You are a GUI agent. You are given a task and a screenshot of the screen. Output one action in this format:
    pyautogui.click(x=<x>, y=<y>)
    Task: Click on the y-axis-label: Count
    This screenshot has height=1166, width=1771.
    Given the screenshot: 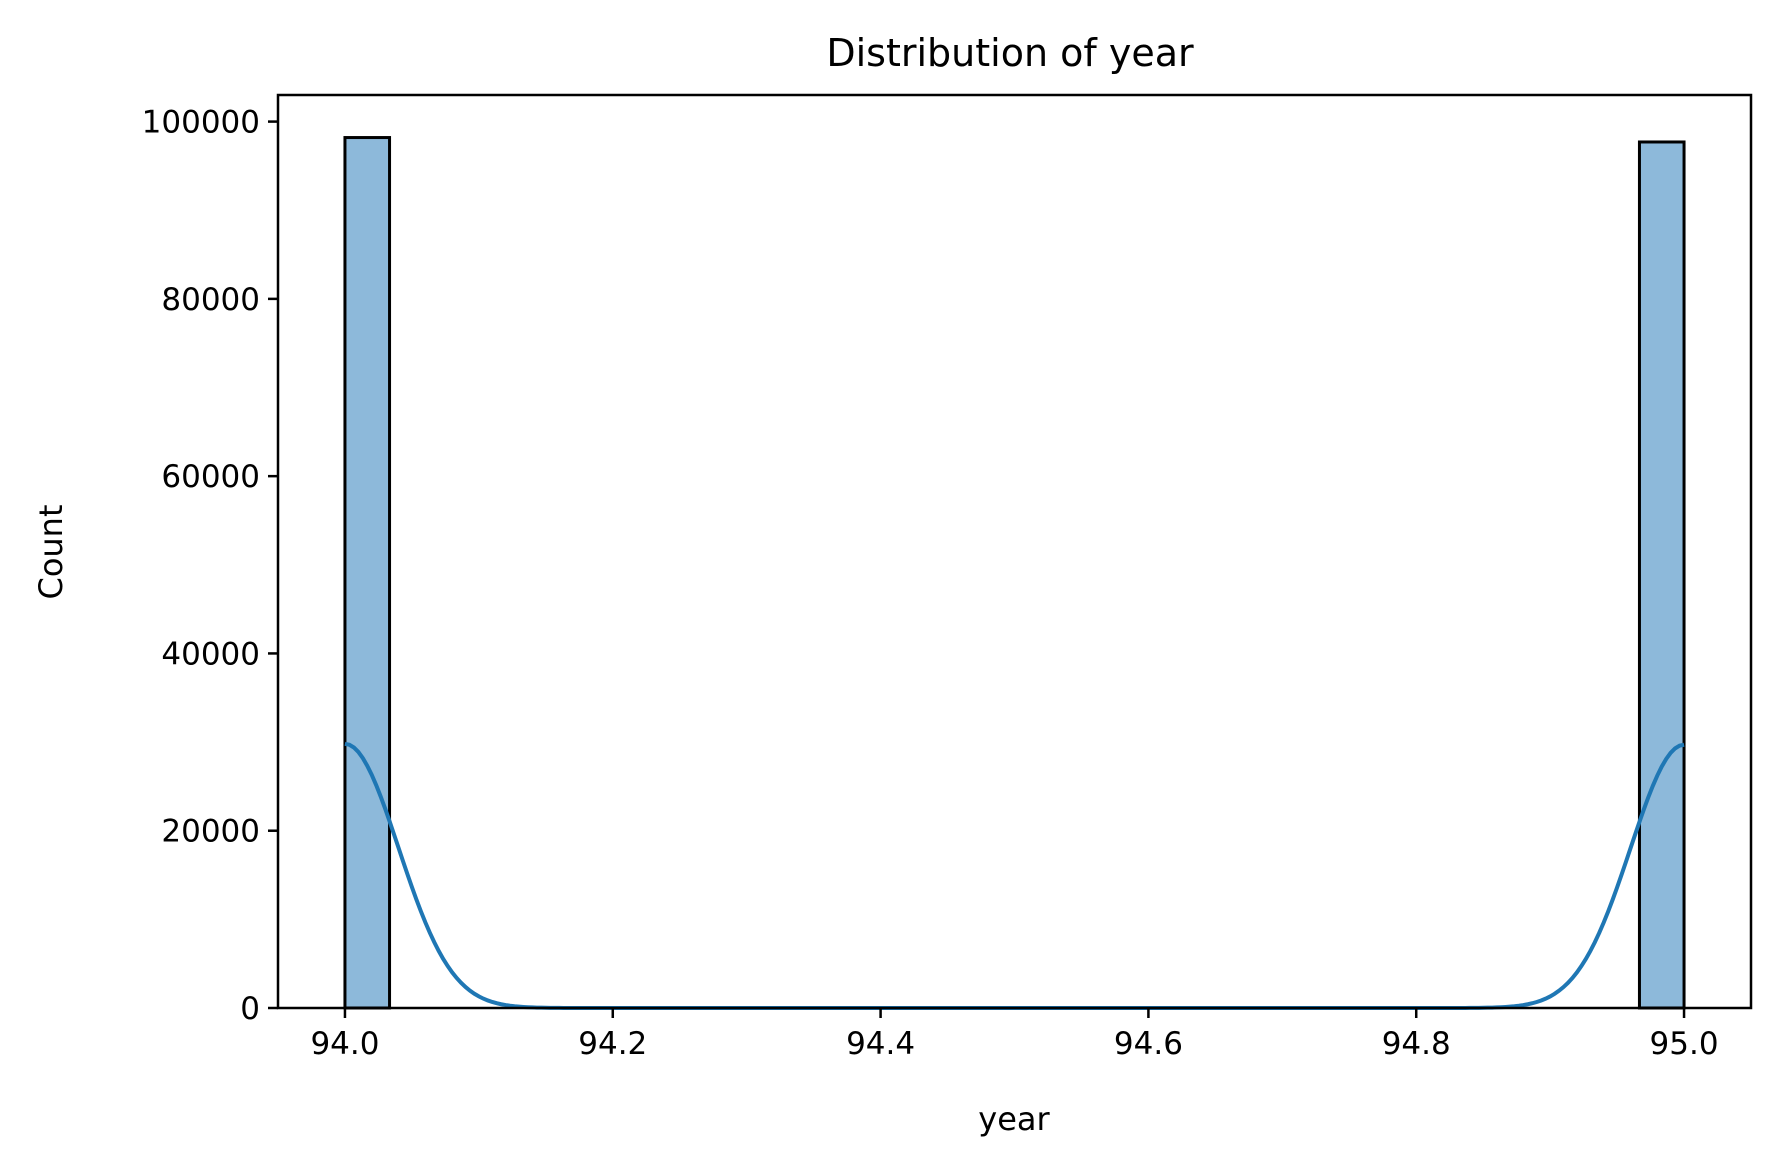 What is the action you would take?
    pyautogui.click(x=51, y=551)
    